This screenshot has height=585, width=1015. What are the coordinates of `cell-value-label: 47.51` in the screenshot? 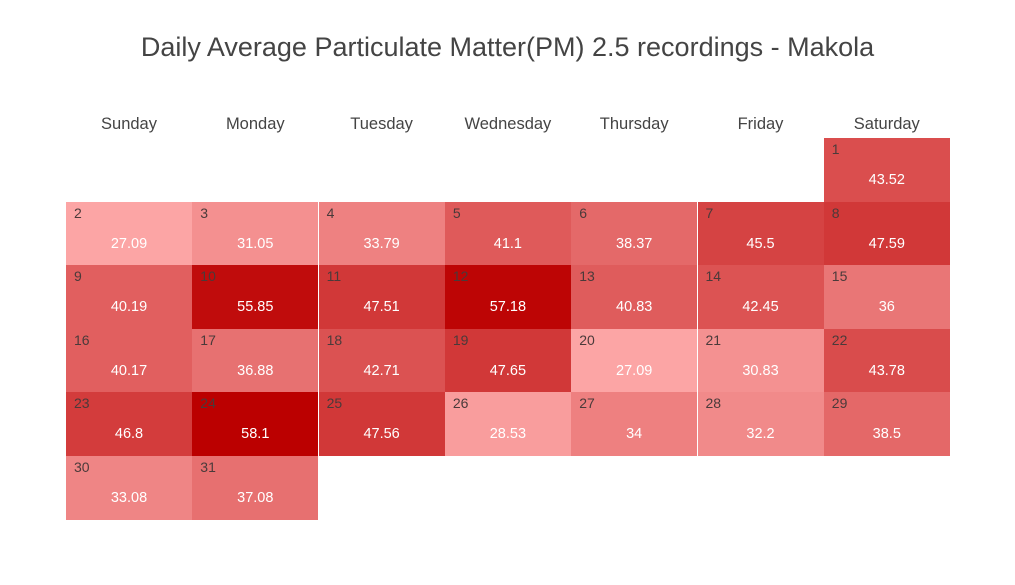 It's located at (381, 307).